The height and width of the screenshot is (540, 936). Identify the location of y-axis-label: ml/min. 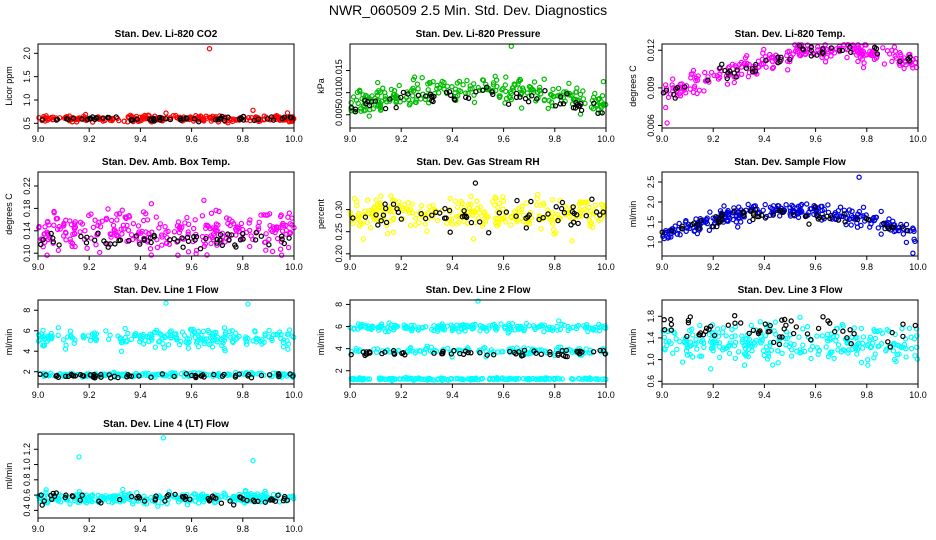
(321, 342).